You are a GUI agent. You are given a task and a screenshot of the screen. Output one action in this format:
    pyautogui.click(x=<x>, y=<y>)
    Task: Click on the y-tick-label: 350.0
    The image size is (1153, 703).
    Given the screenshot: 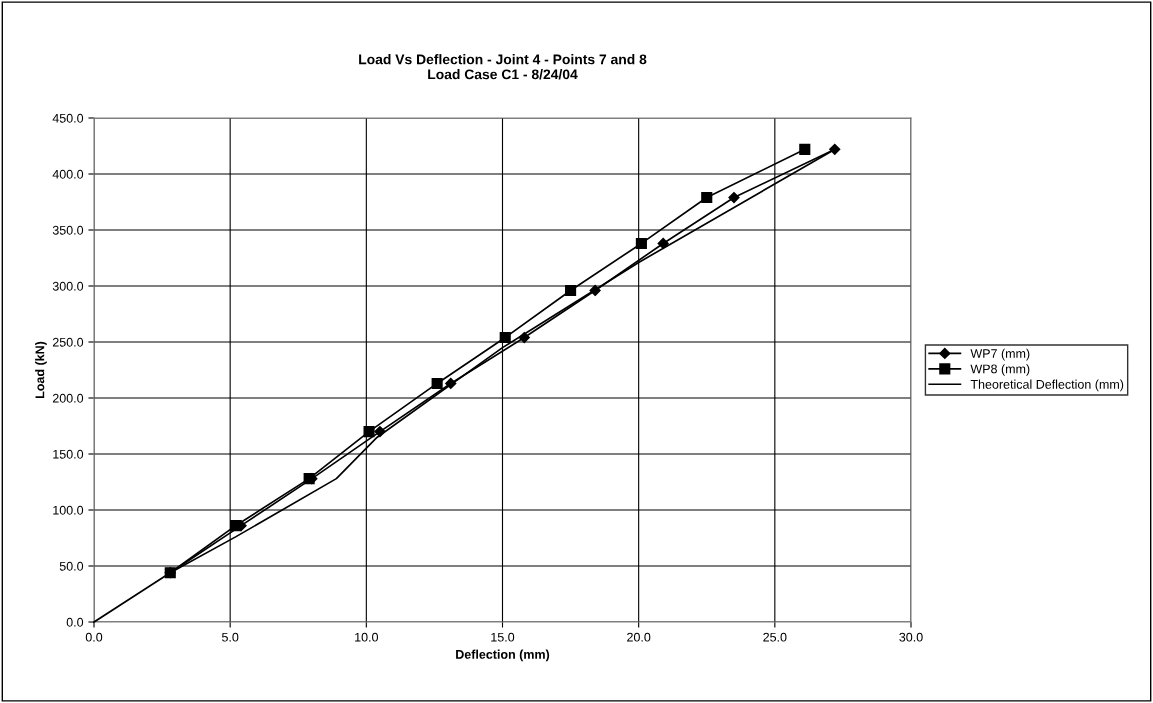 What is the action you would take?
    pyautogui.click(x=68, y=230)
    